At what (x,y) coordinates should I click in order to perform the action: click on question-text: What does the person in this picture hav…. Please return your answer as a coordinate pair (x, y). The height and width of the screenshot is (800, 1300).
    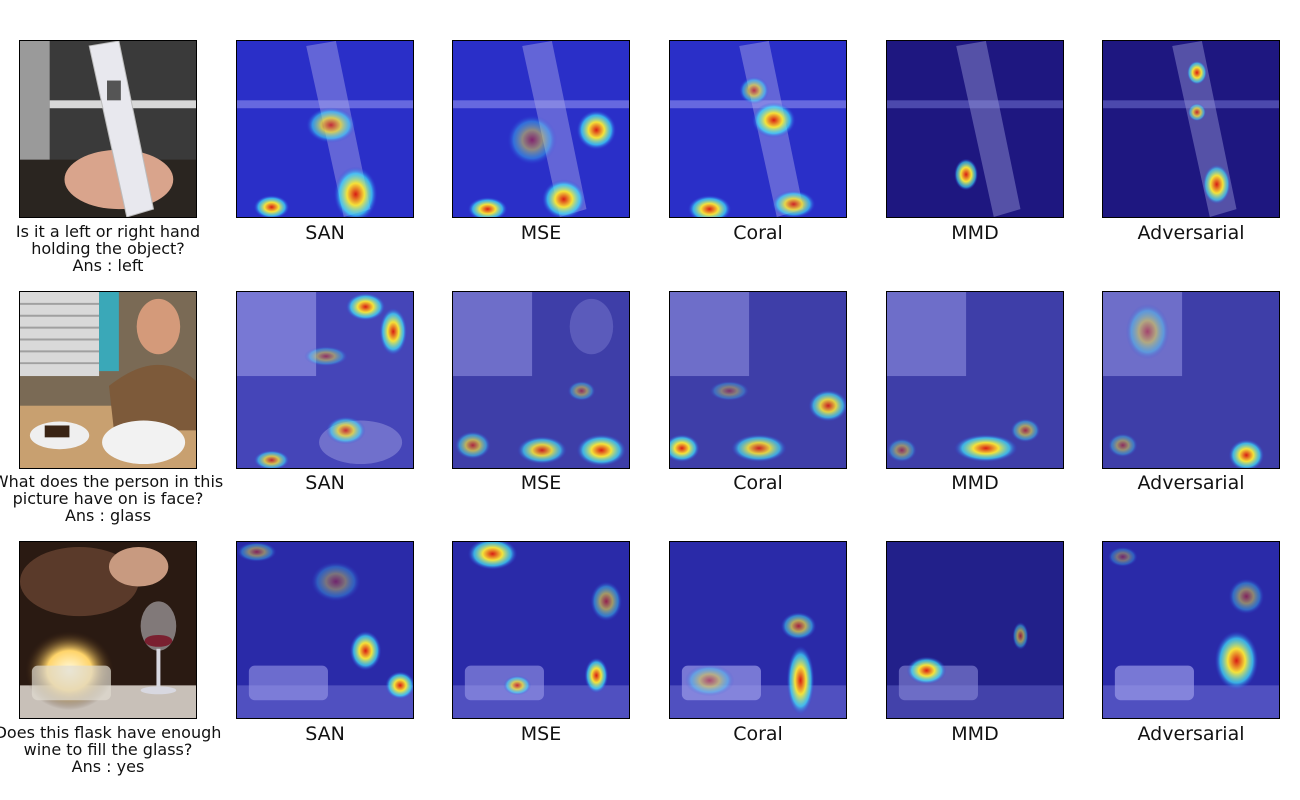
    Looking at the image, I should click on (112, 490).